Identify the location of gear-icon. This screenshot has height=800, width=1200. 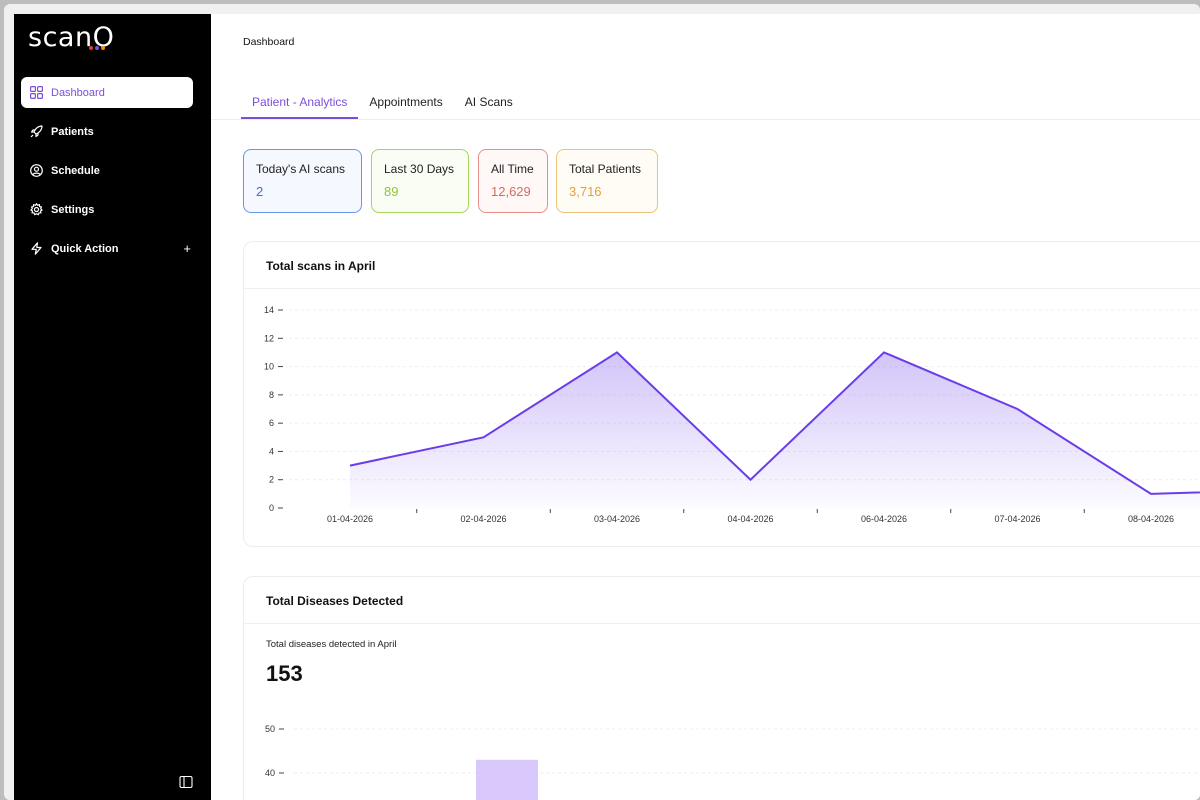
(36, 210).